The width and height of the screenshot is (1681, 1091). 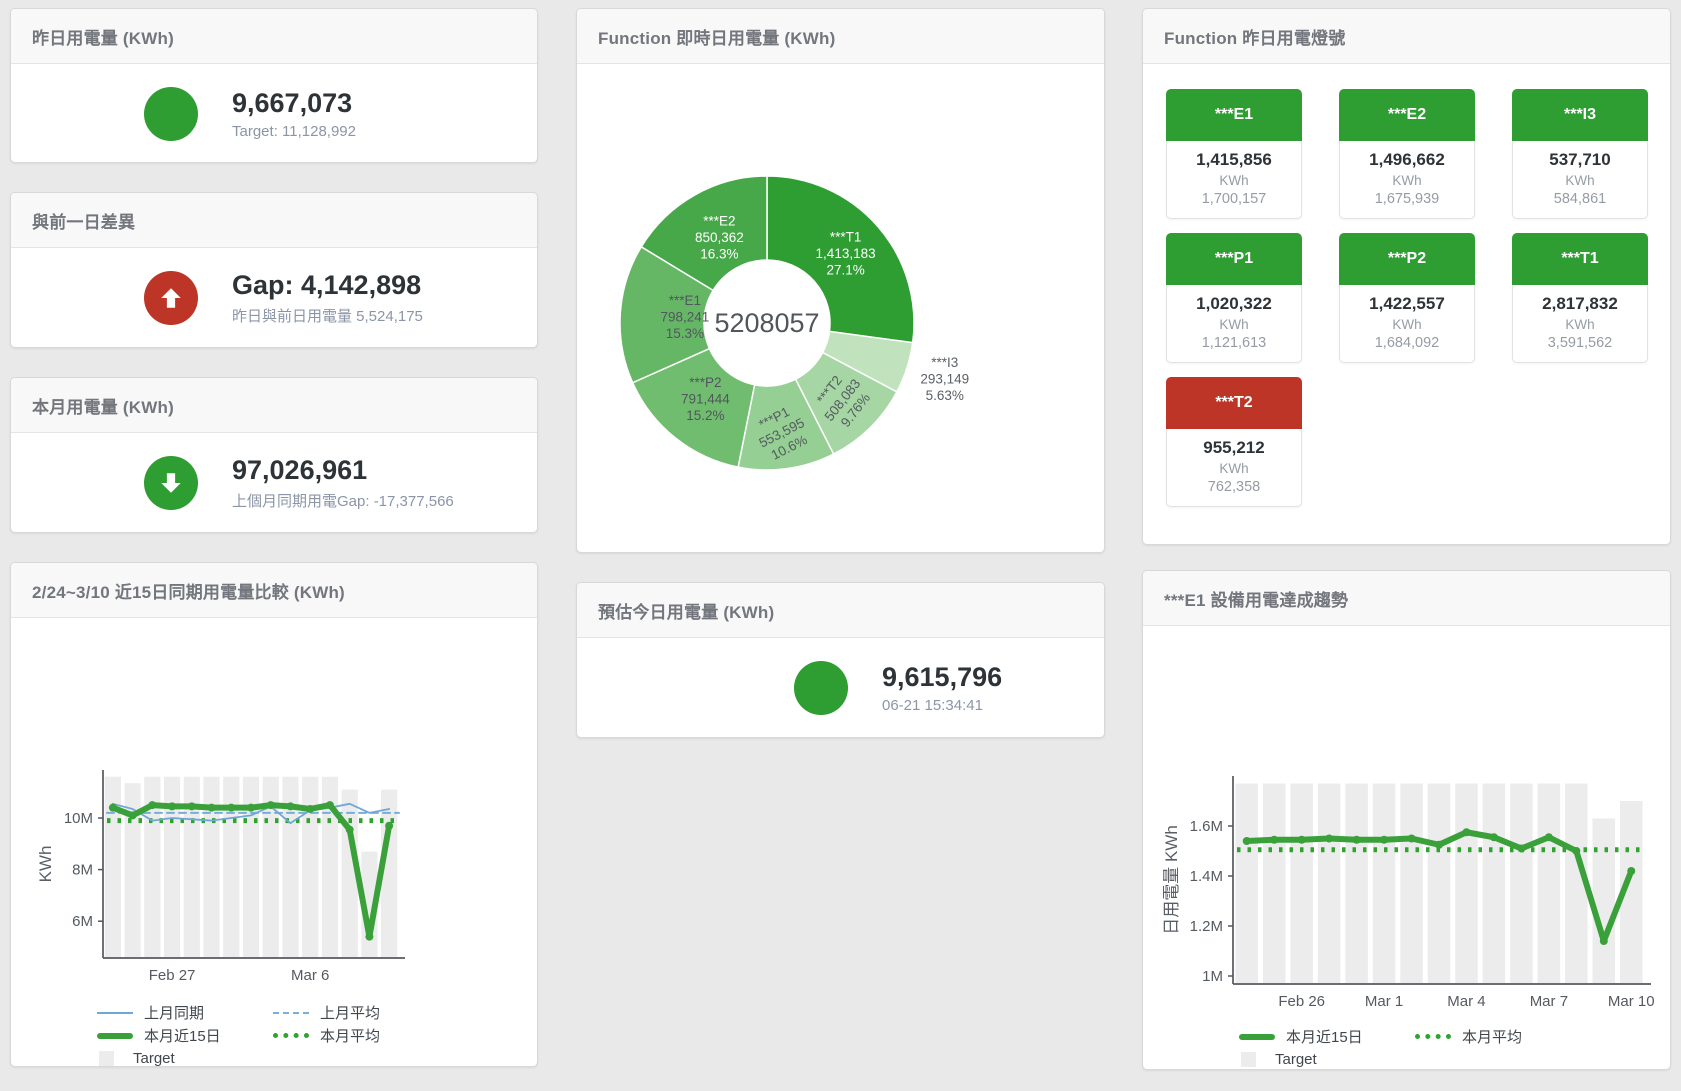 I want to click on status-tile-T1: ***T1 2,817,832 KWh 3,591,562, so click(x=1580, y=298).